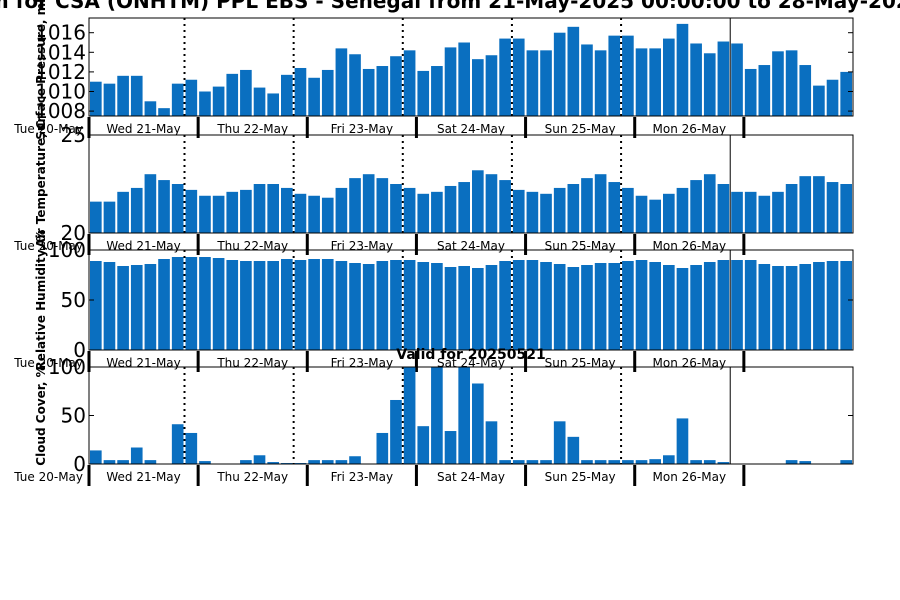 The image size is (900, 600). I want to click on plot-frame, so click(471, 415).